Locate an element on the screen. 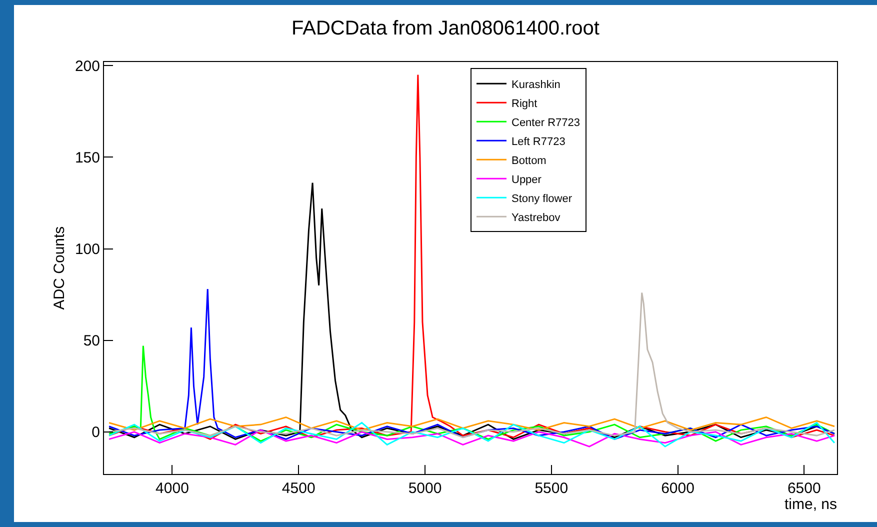 The height and width of the screenshot is (527, 877). x-tick-label: 5000 is located at coordinates (425, 488).